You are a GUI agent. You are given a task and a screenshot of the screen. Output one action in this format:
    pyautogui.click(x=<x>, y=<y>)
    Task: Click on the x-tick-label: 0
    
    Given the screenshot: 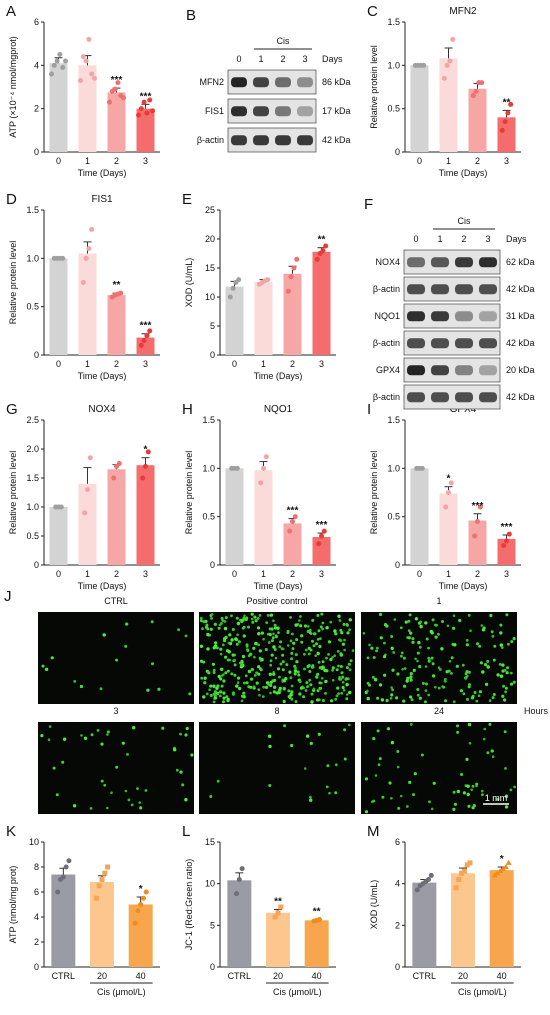 What is the action you would take?
    pyautogui.click(x=58, y=161)
    